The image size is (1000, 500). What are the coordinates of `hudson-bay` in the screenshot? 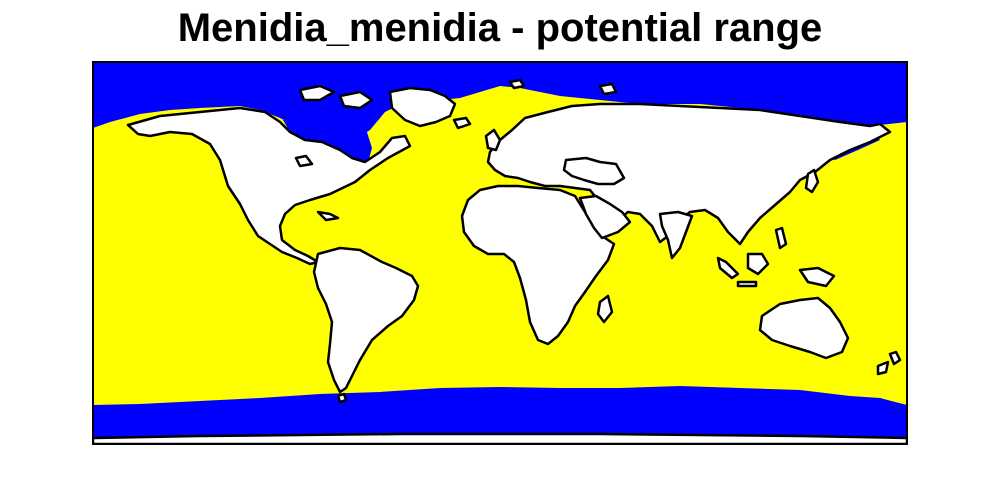 It's located at (327, 133).